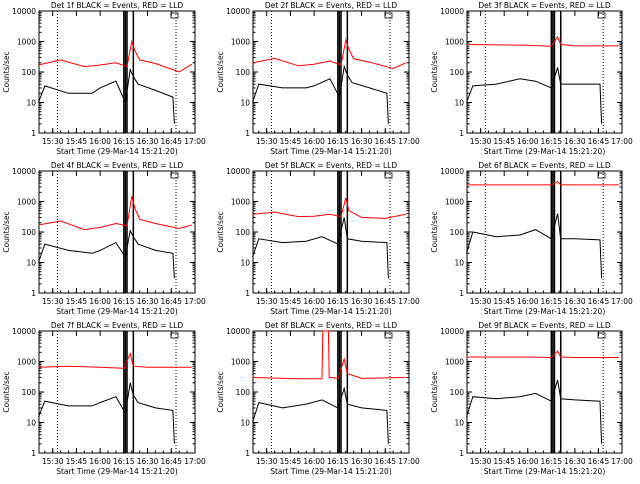 Image resolution: width=640 pixels, height=484 pixels. I want to click on y-tick-label: 10, so click(31, 103).